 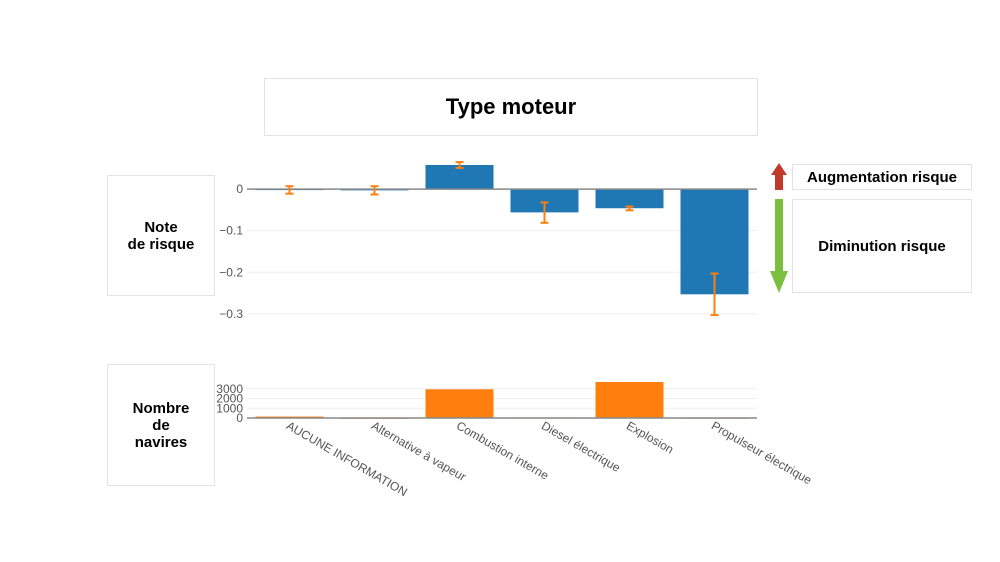 What do you see at coordinates (882, 246) in the screenshot?
I see `decrease-risk-label: Diminution risque` at bounding box center [882, 246].